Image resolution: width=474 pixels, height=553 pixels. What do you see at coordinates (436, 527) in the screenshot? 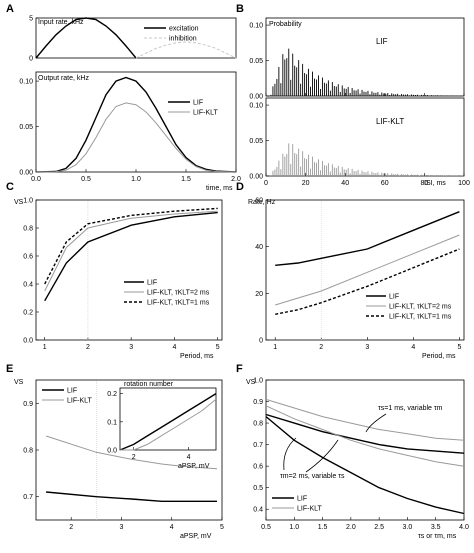
I see `x-tick-label: 3.5` at bounding box center [436, 527].